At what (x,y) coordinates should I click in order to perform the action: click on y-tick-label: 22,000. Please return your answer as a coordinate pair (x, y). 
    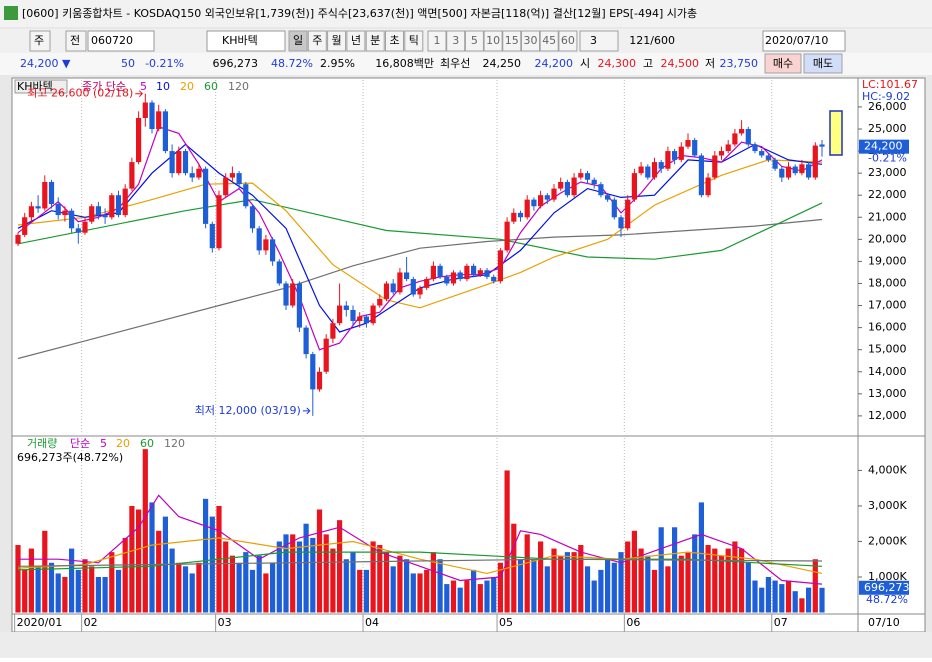
    Looking at the image, I should click on (887, 194).